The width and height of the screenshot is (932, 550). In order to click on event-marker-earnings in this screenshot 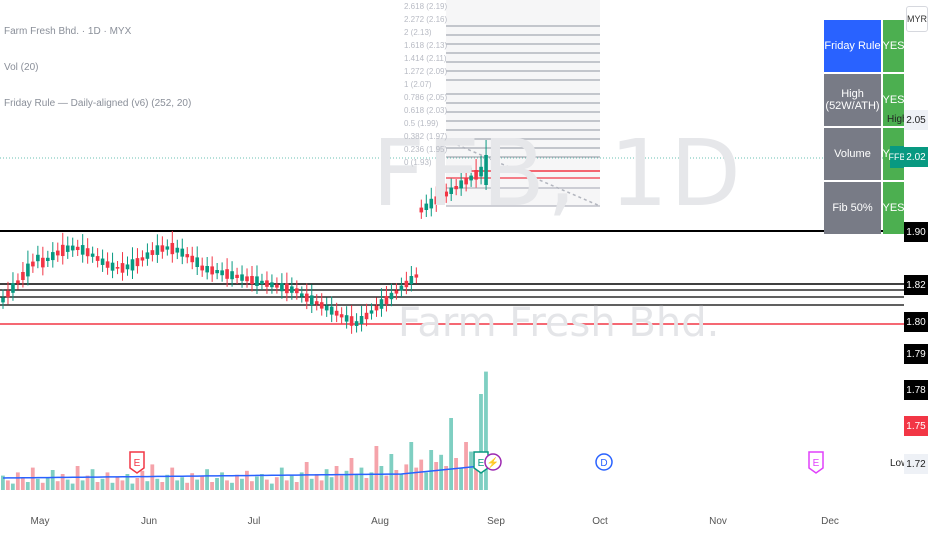, I will do `click(481, 462)`.